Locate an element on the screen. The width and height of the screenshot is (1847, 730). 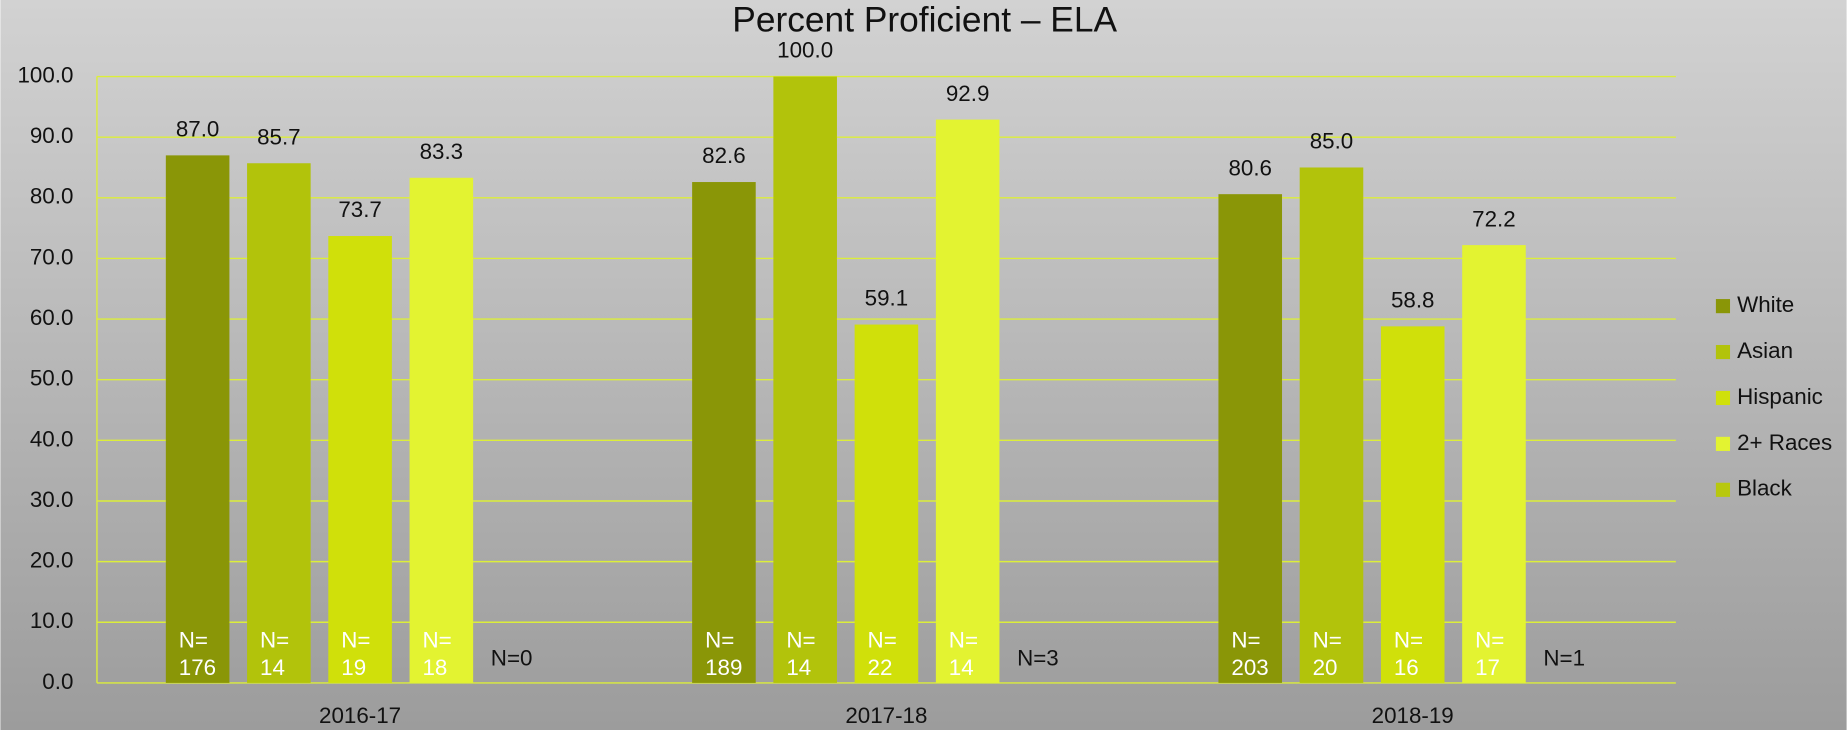
n-label: N= 19 is located at coordinates (355, 654).